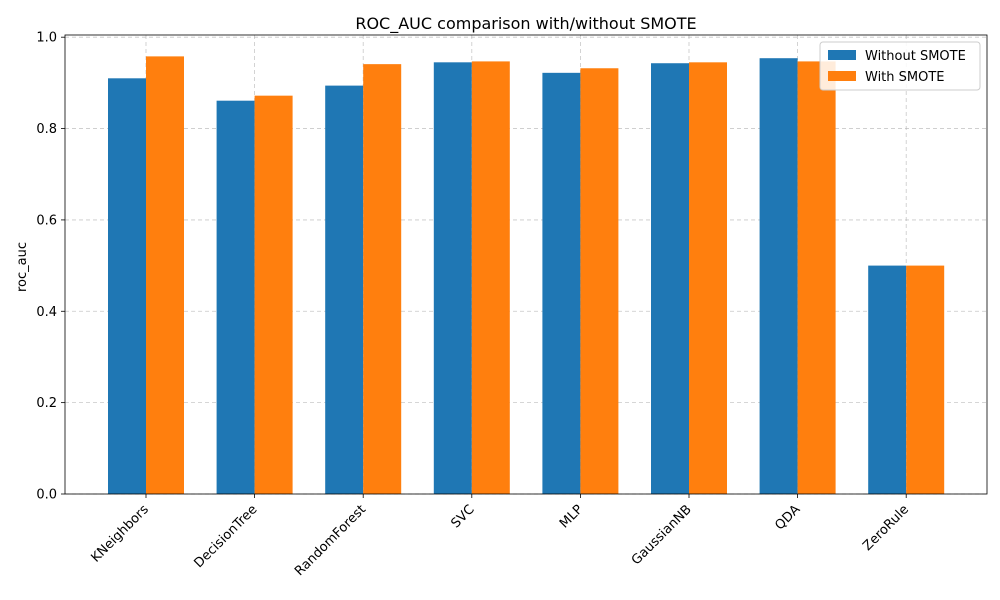 This screenshot has width=1000, height=600. What do you see at coordinates (46, 38) in the screenshot?
I see `y-tick-label: 1.0` at bounding box center [46, 38].